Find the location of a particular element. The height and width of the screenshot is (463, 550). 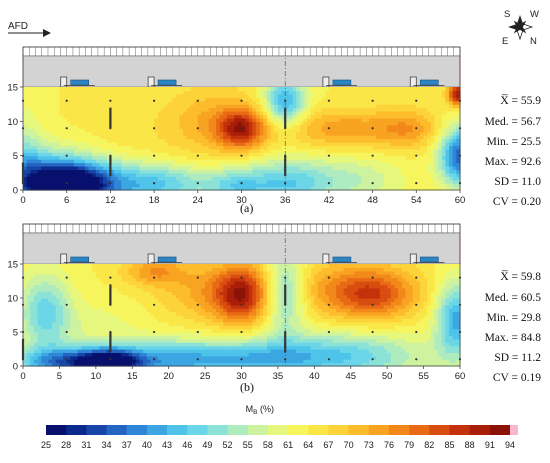

compass-west: W is located at coordinates (534, 14).